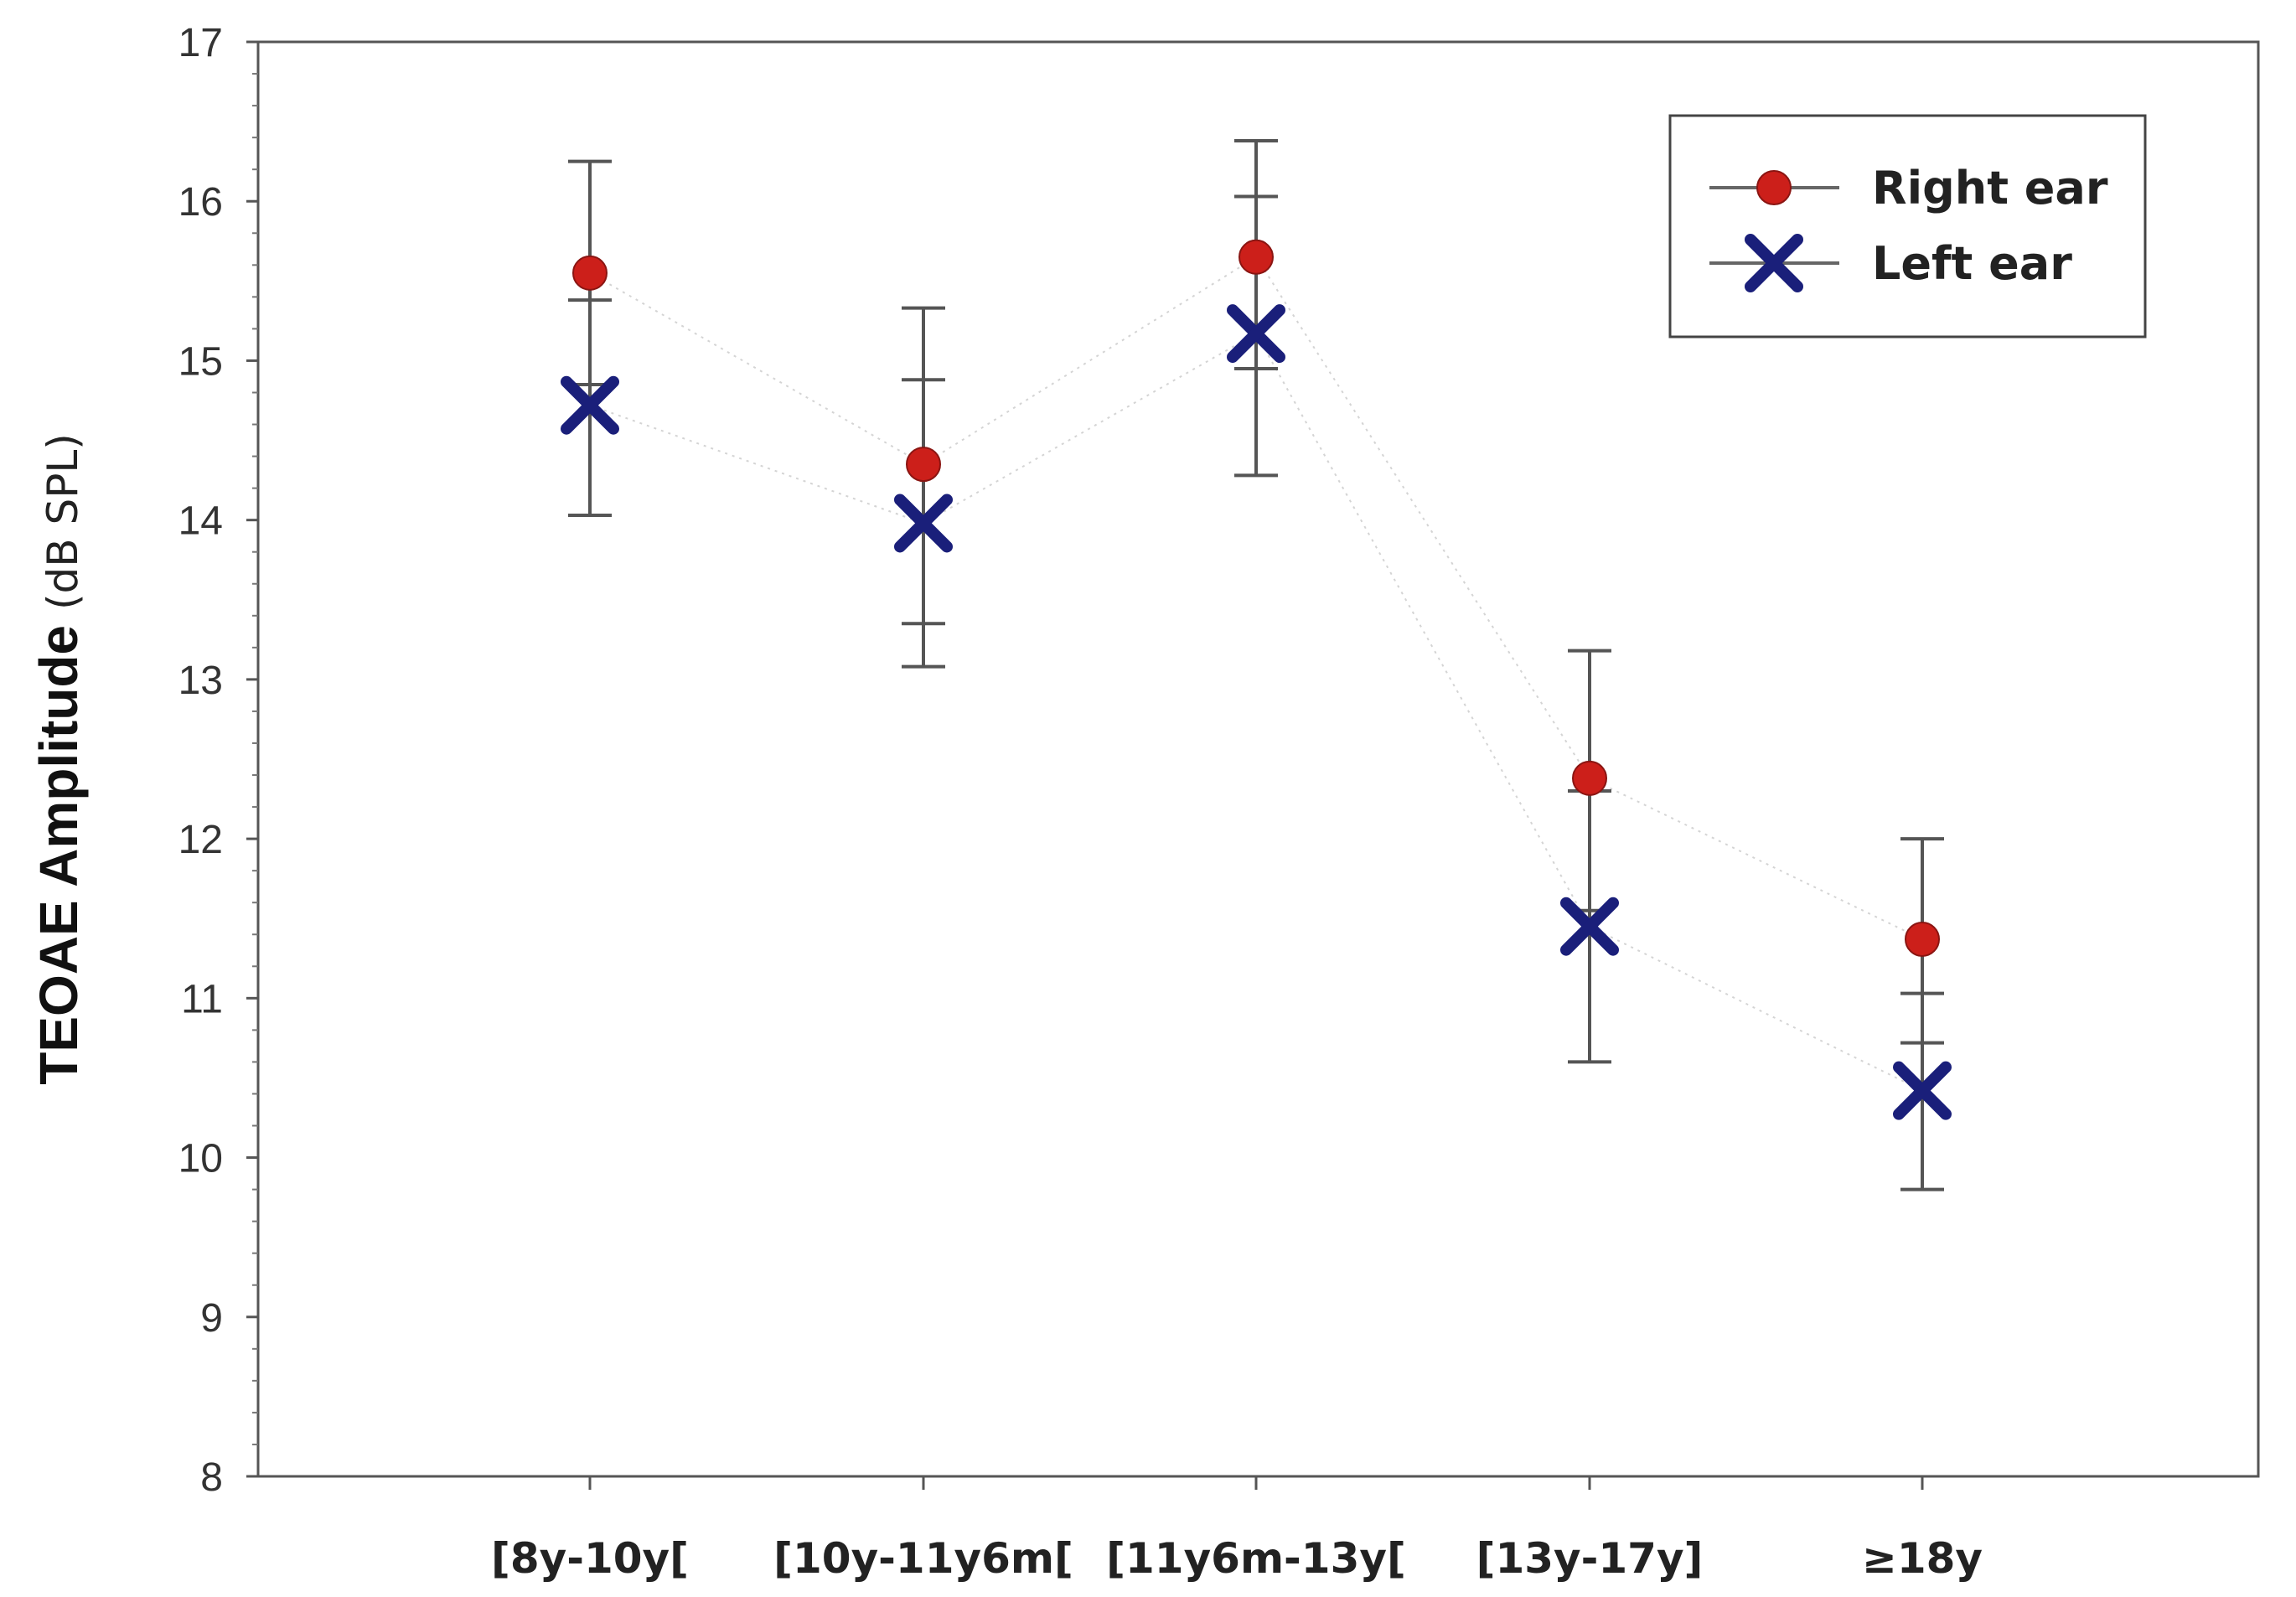  What do you see at coordinates (1990, 188) in the screenshot?
I see `legend-label-right-ear: Right ear` at bounding box center [1990, 188].